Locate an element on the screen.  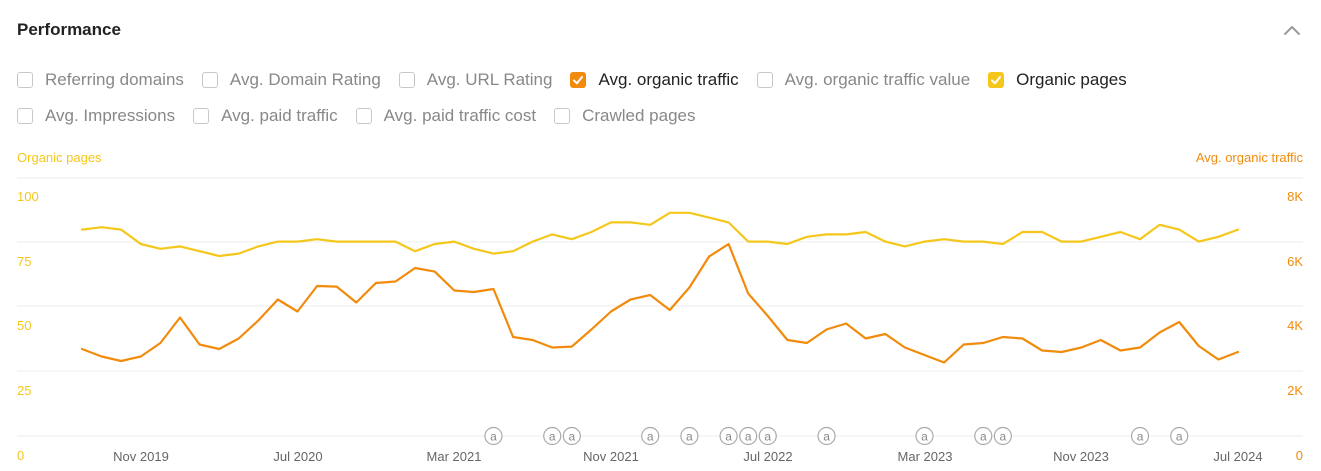
checkbox-avg-impressions is located at coordinates (25, 116).